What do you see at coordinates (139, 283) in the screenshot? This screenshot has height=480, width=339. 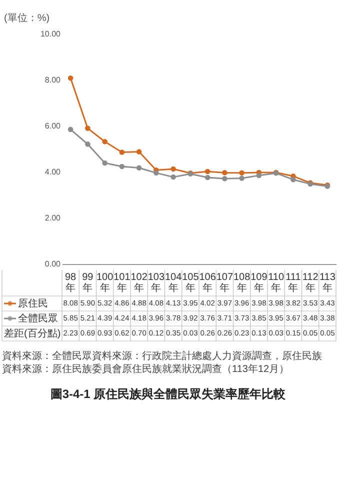 I see `x-tick-label: 102年` at bounding box center [139, 283].